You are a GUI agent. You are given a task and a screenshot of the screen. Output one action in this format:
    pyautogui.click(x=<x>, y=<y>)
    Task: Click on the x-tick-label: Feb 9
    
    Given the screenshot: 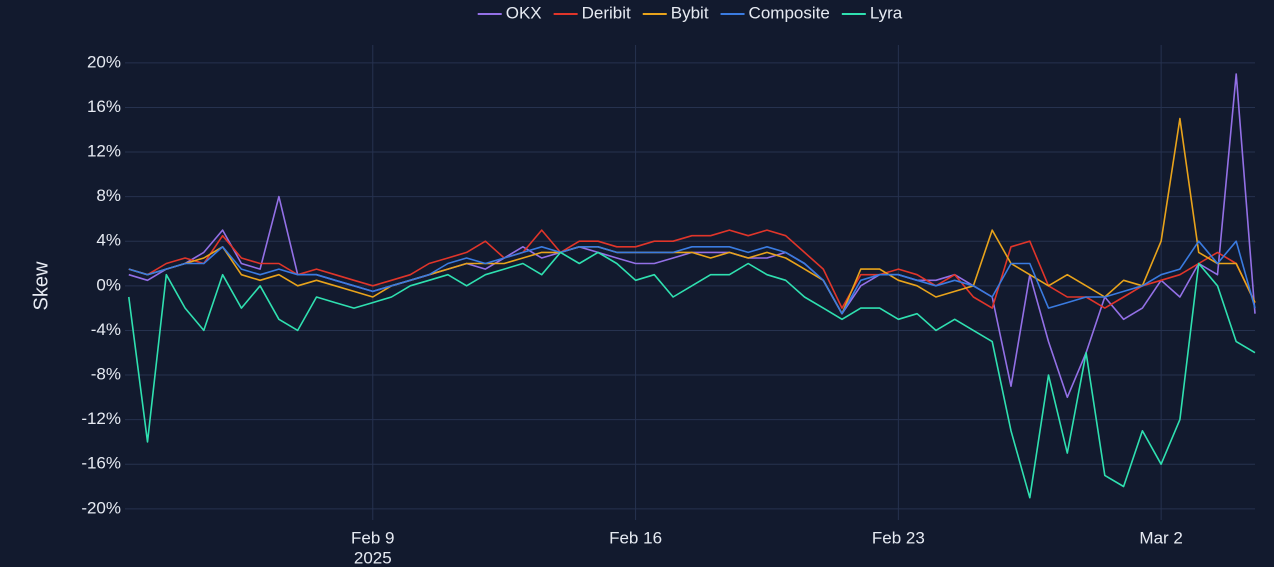 What is the action you would take?
    pyautogui.click(x=372, y=537)
    